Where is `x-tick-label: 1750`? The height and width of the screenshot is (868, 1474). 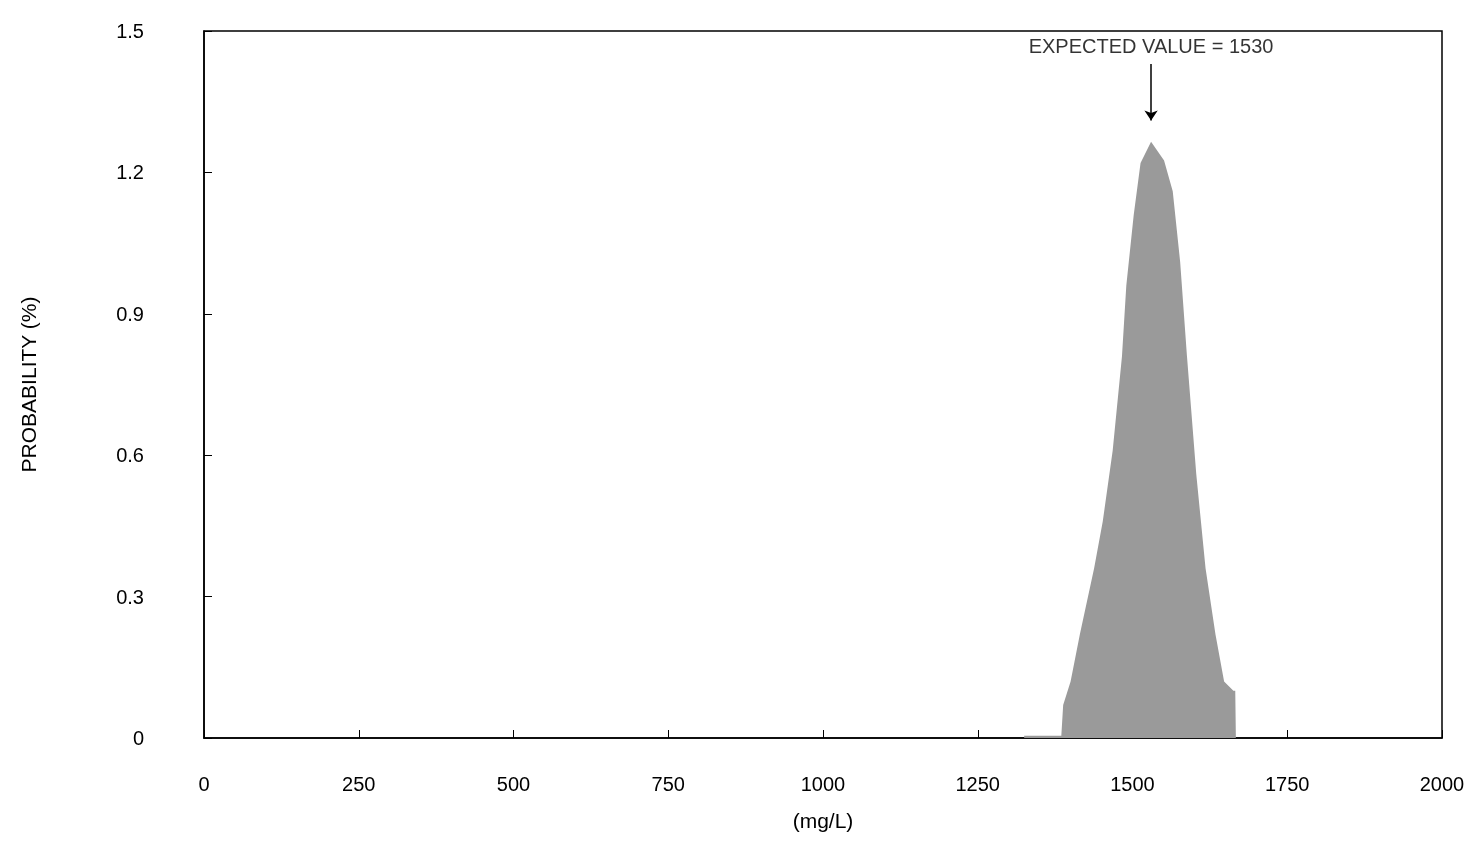
x-tick-label: 1750 is located at coordinates (1287, 784).